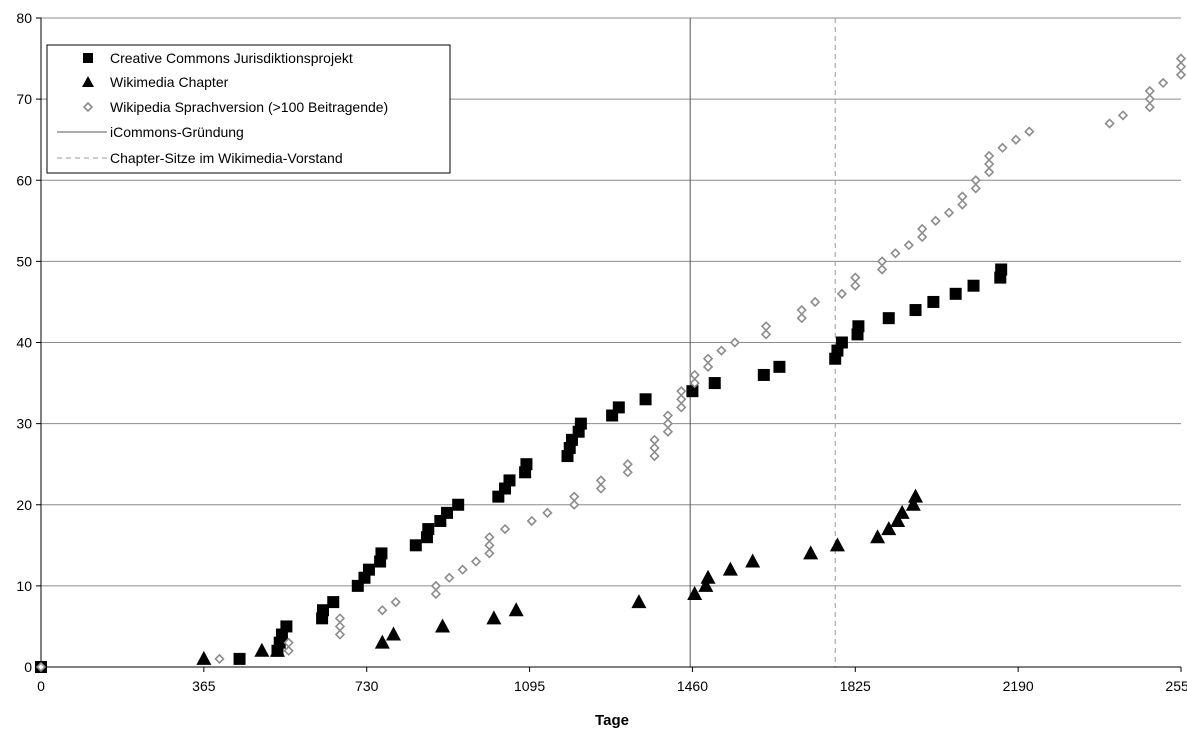 This screenshot has width=1187, height=731. I want to click on legend-square-marker, so click(88, 58).